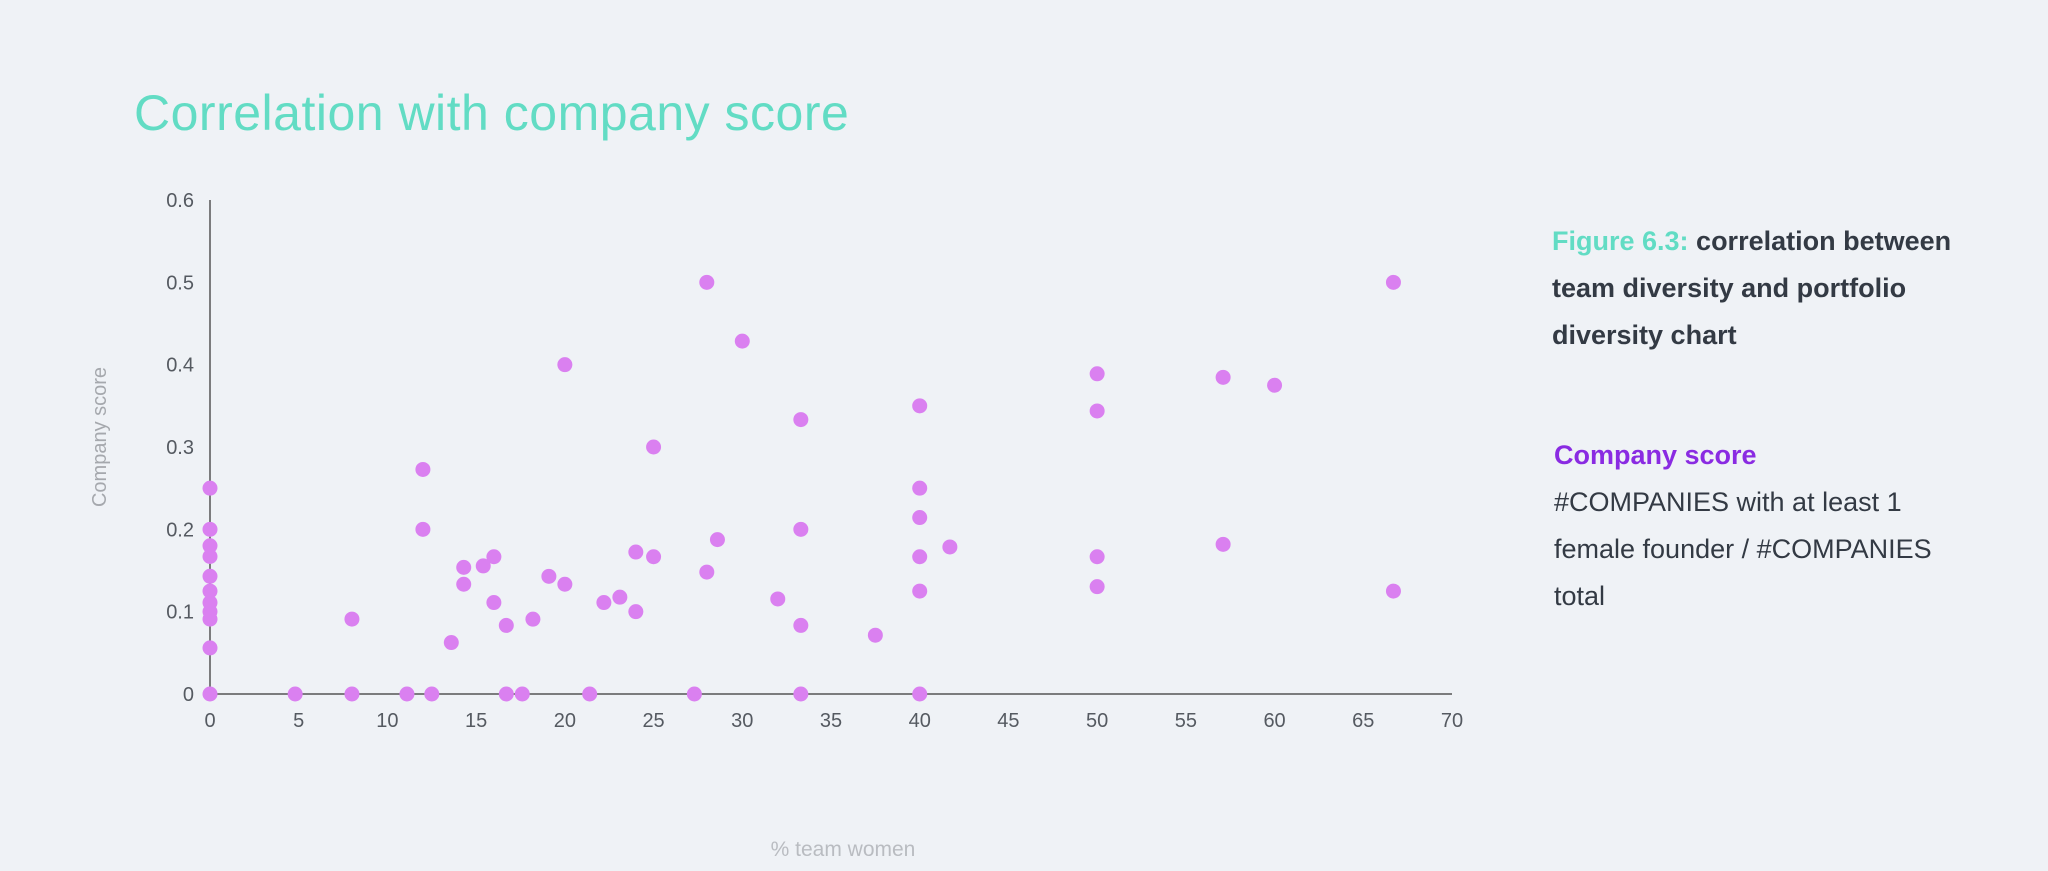 The width and height of the screenshot is (2048, 871). Describe the element at coordinates (180, 530) in the screenshot. I see `y-tick-label: 0.2` at that location.